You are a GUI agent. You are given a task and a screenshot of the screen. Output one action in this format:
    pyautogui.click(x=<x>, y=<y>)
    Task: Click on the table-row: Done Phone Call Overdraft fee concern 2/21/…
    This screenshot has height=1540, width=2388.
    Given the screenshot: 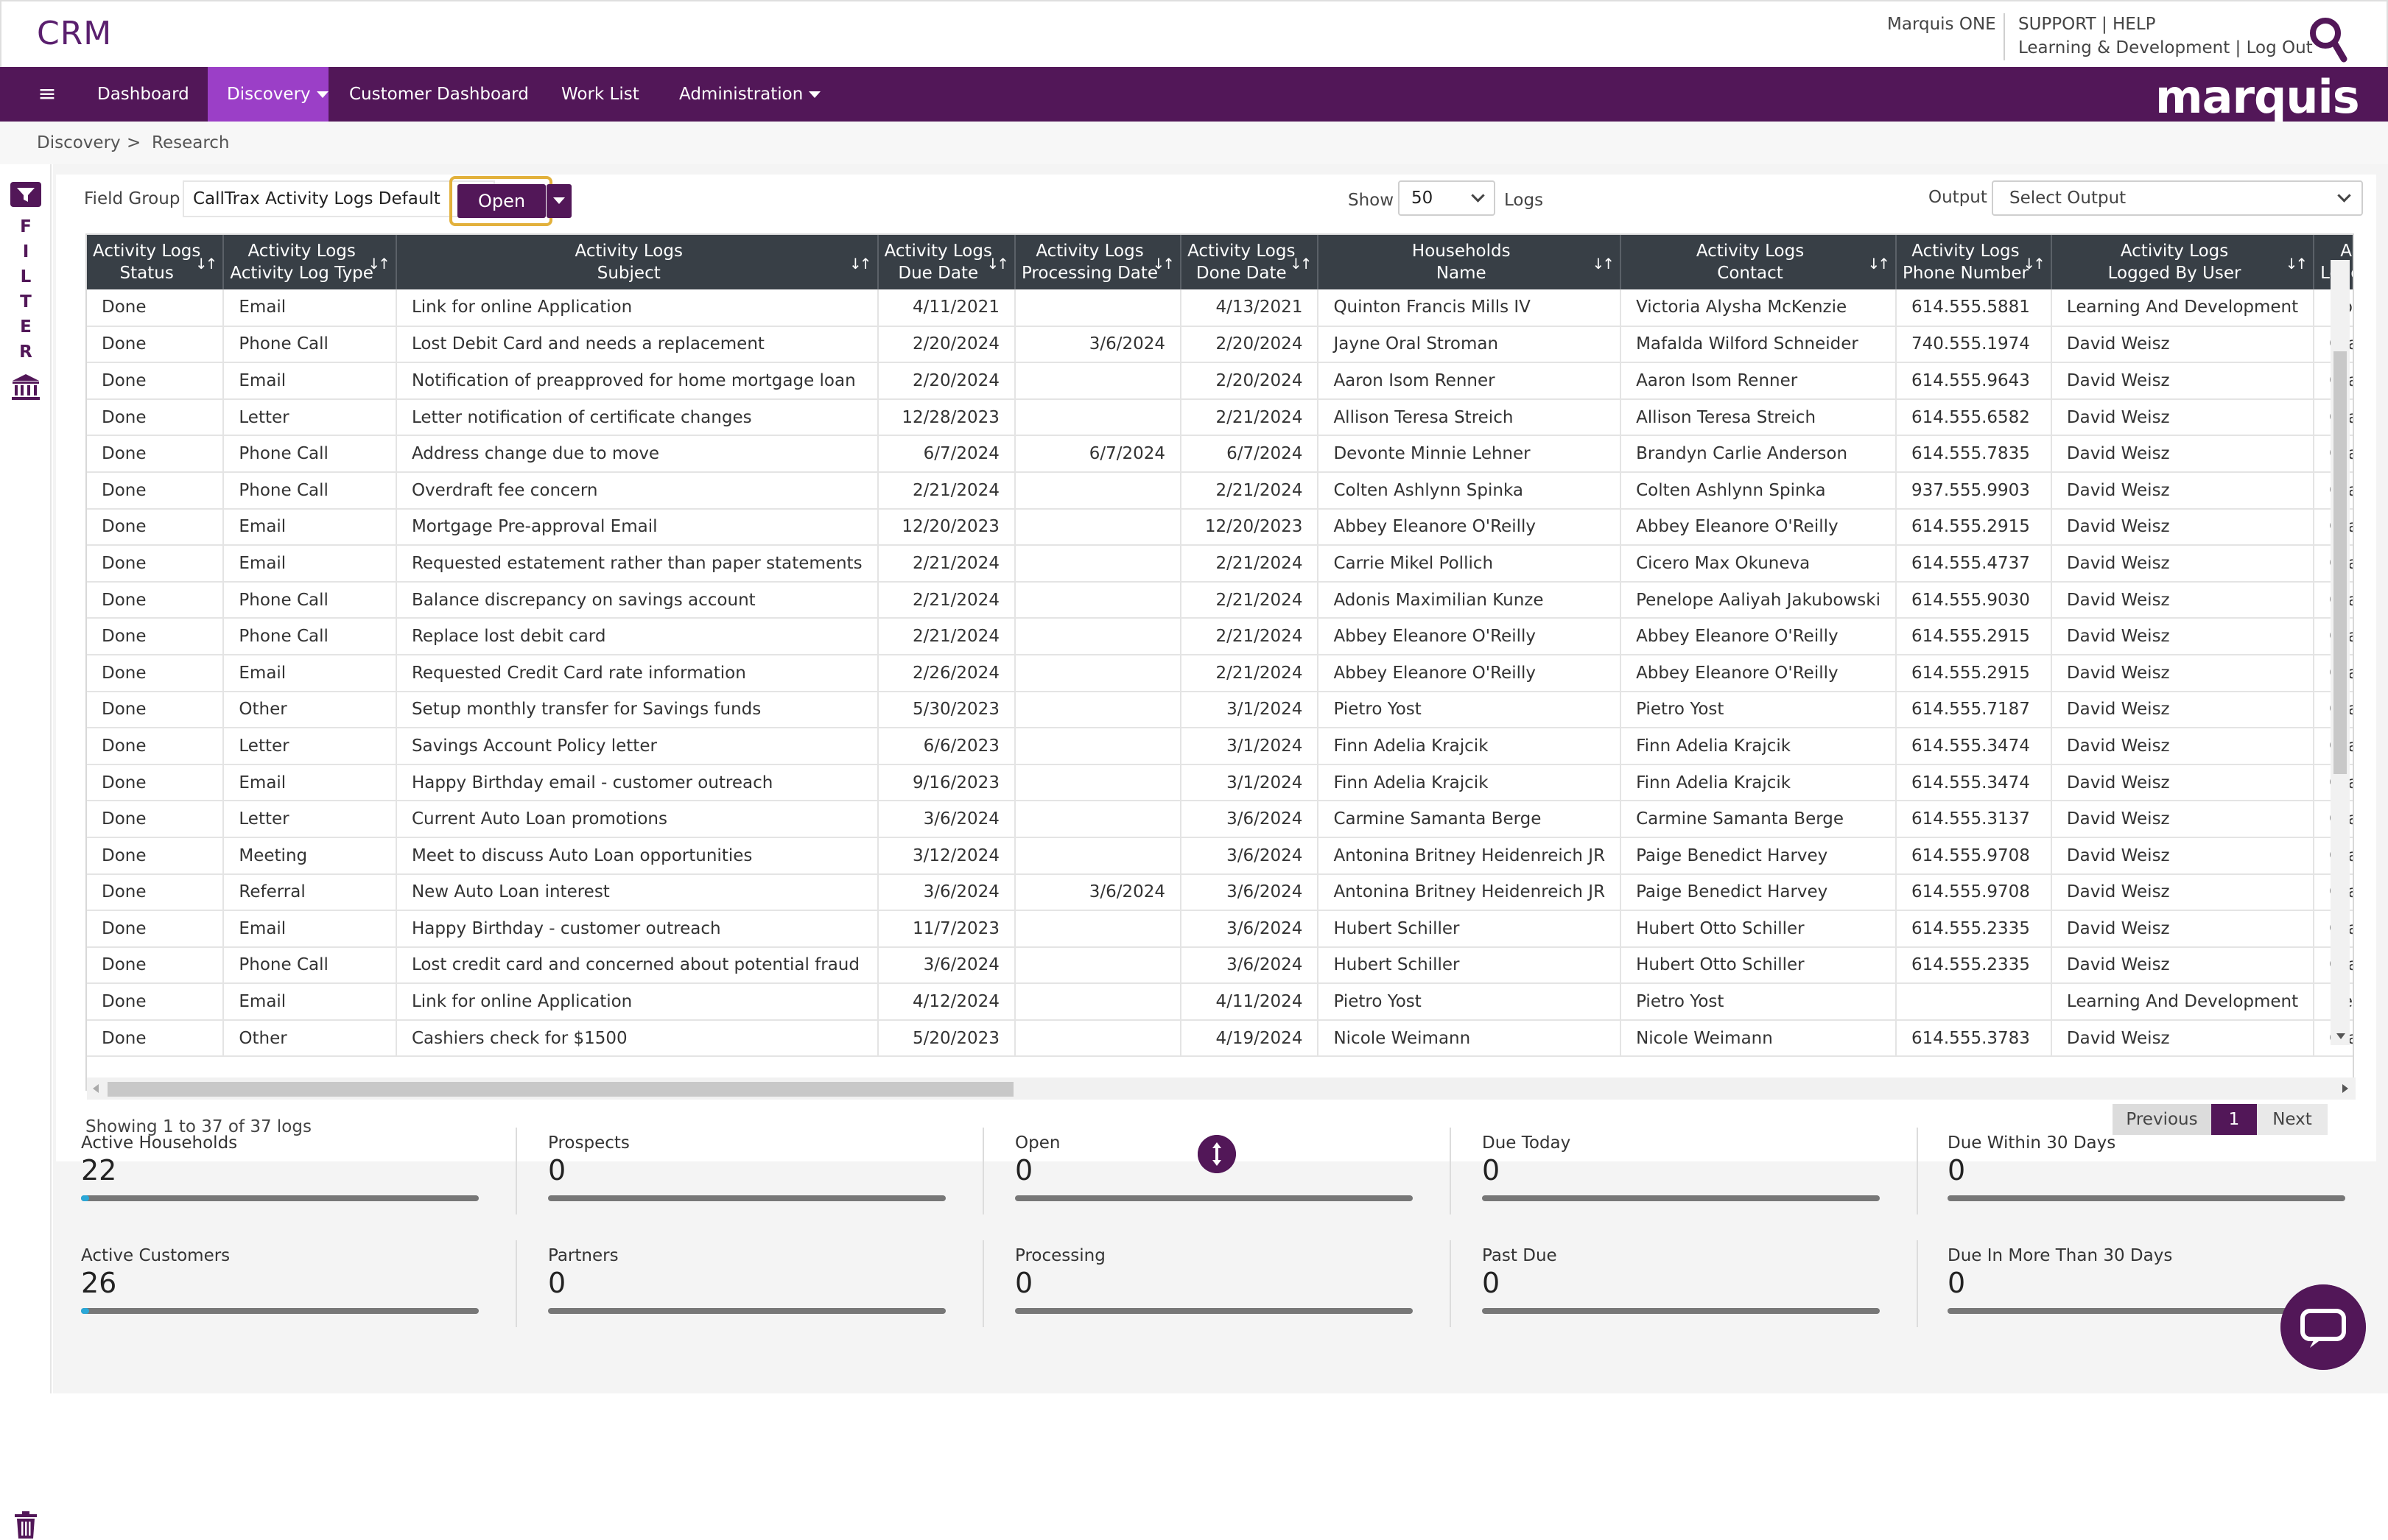 What is the action you would take?
    pyautogui.click(x=1220, y=490)
    